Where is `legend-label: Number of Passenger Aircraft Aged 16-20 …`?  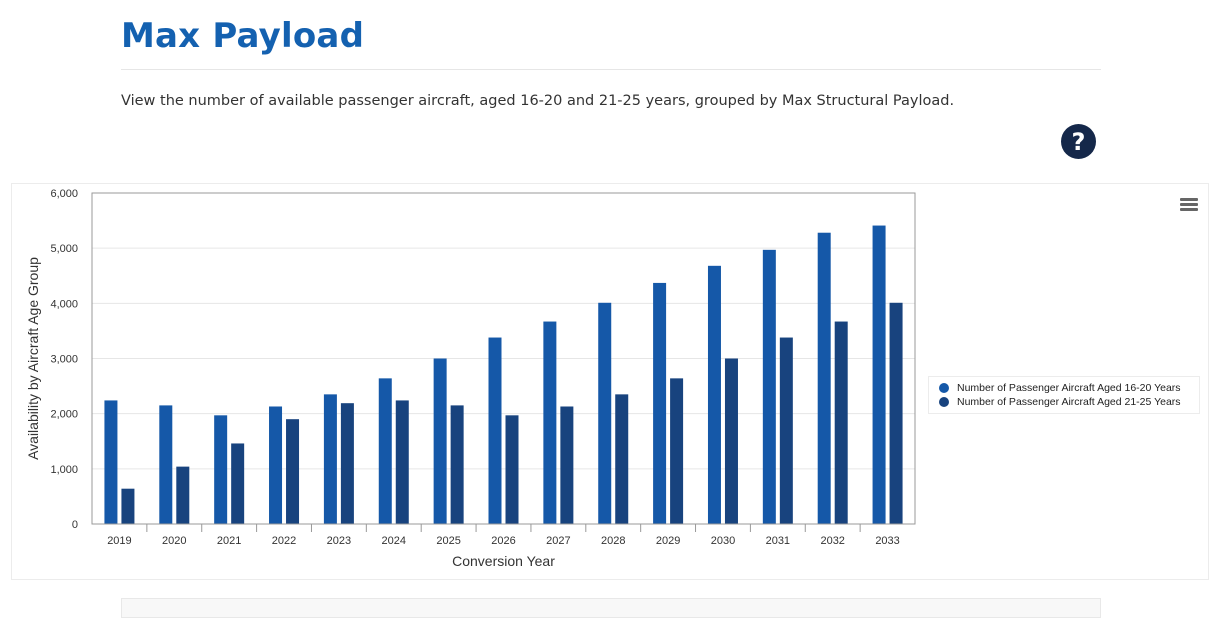
legend-label: Number of Passenger Aircraft Aged 16-20 … is located at coordinates (1069, 388).